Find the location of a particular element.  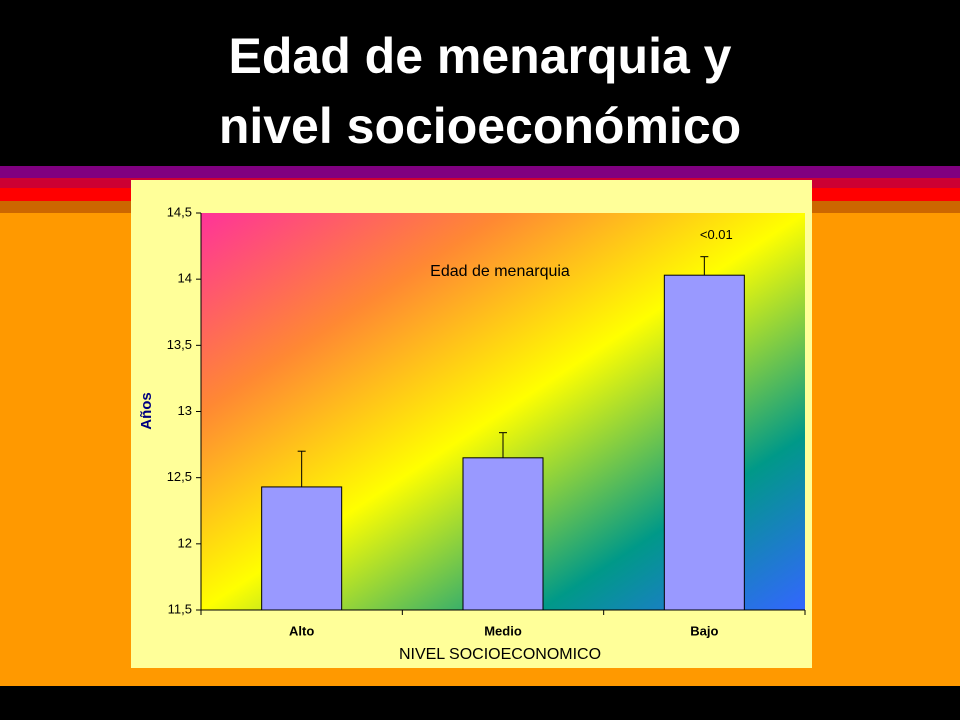

y-tick-label: 12,5 is located at coordinates (179, 476).